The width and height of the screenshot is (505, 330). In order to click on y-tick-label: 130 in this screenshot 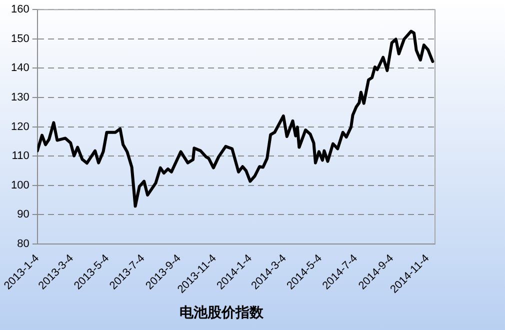, I will do `click(20, 98)`.